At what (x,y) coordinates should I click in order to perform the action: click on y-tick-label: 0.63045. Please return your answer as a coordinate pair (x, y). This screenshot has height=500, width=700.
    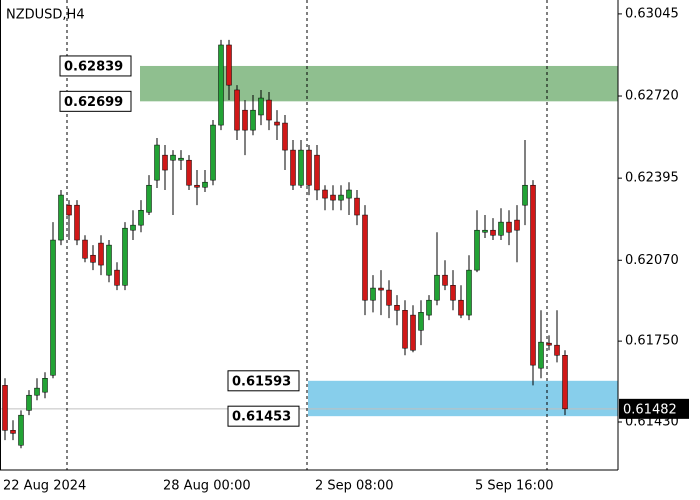
    Looking at the image, I should click on (652, 13).